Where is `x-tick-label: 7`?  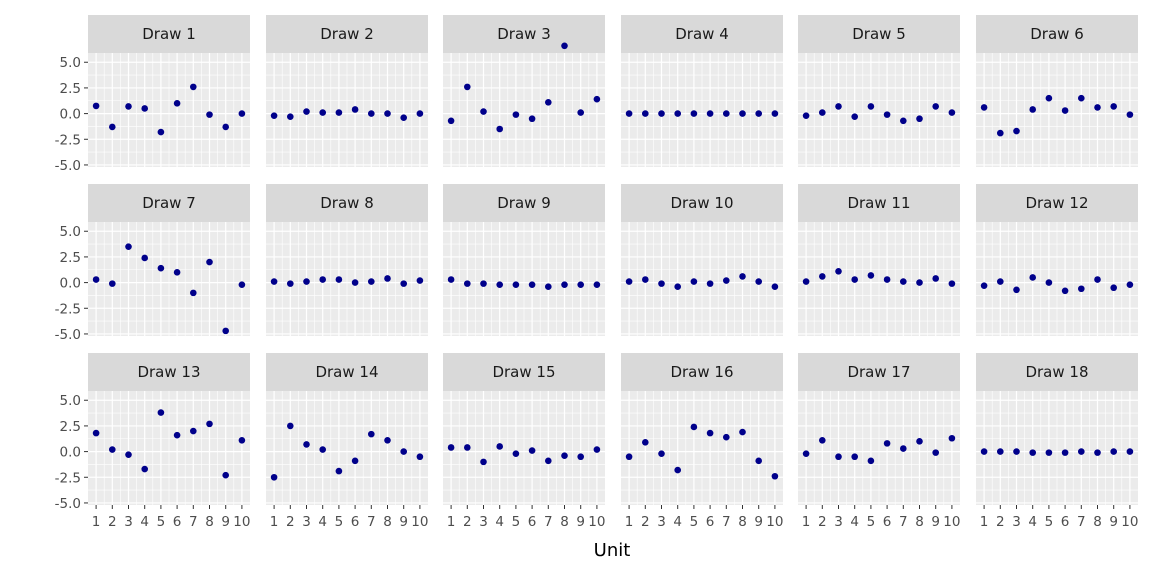
x-tick-label: 7 is located at coordinates (193, 522).